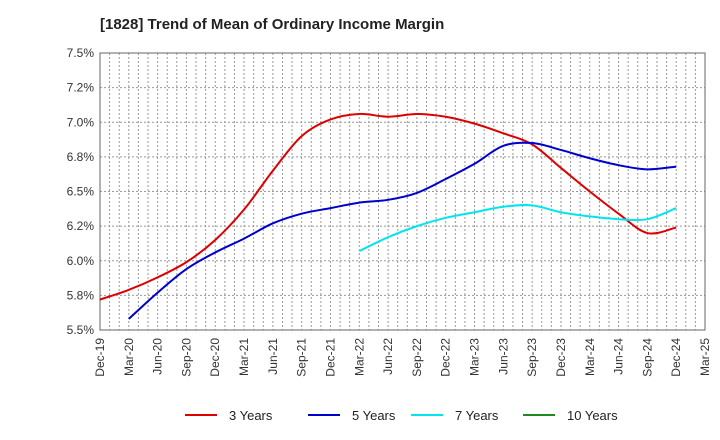 This screenshot has width=720, height=440. Describe the element at coordinates (81, 295) in the screenshot. I see `y-tick-label: 5.8%` at that location.